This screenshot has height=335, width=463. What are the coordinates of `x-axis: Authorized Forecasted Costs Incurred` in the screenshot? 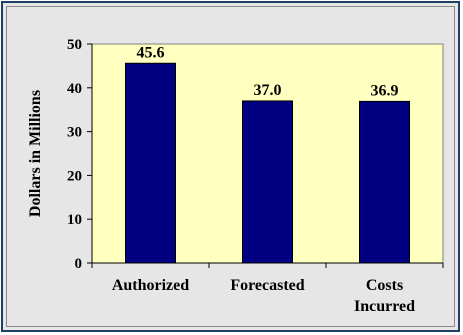 It's located at (267, 288).